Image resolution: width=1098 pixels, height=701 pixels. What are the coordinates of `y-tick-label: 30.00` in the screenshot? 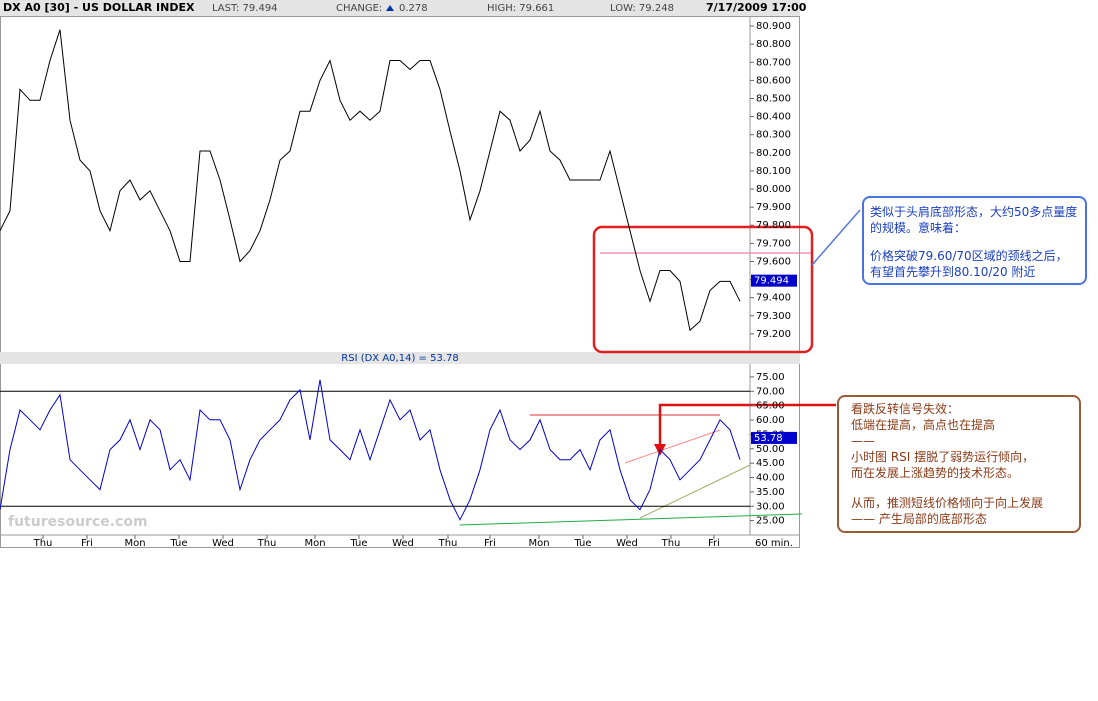 It's located at (770, 506).